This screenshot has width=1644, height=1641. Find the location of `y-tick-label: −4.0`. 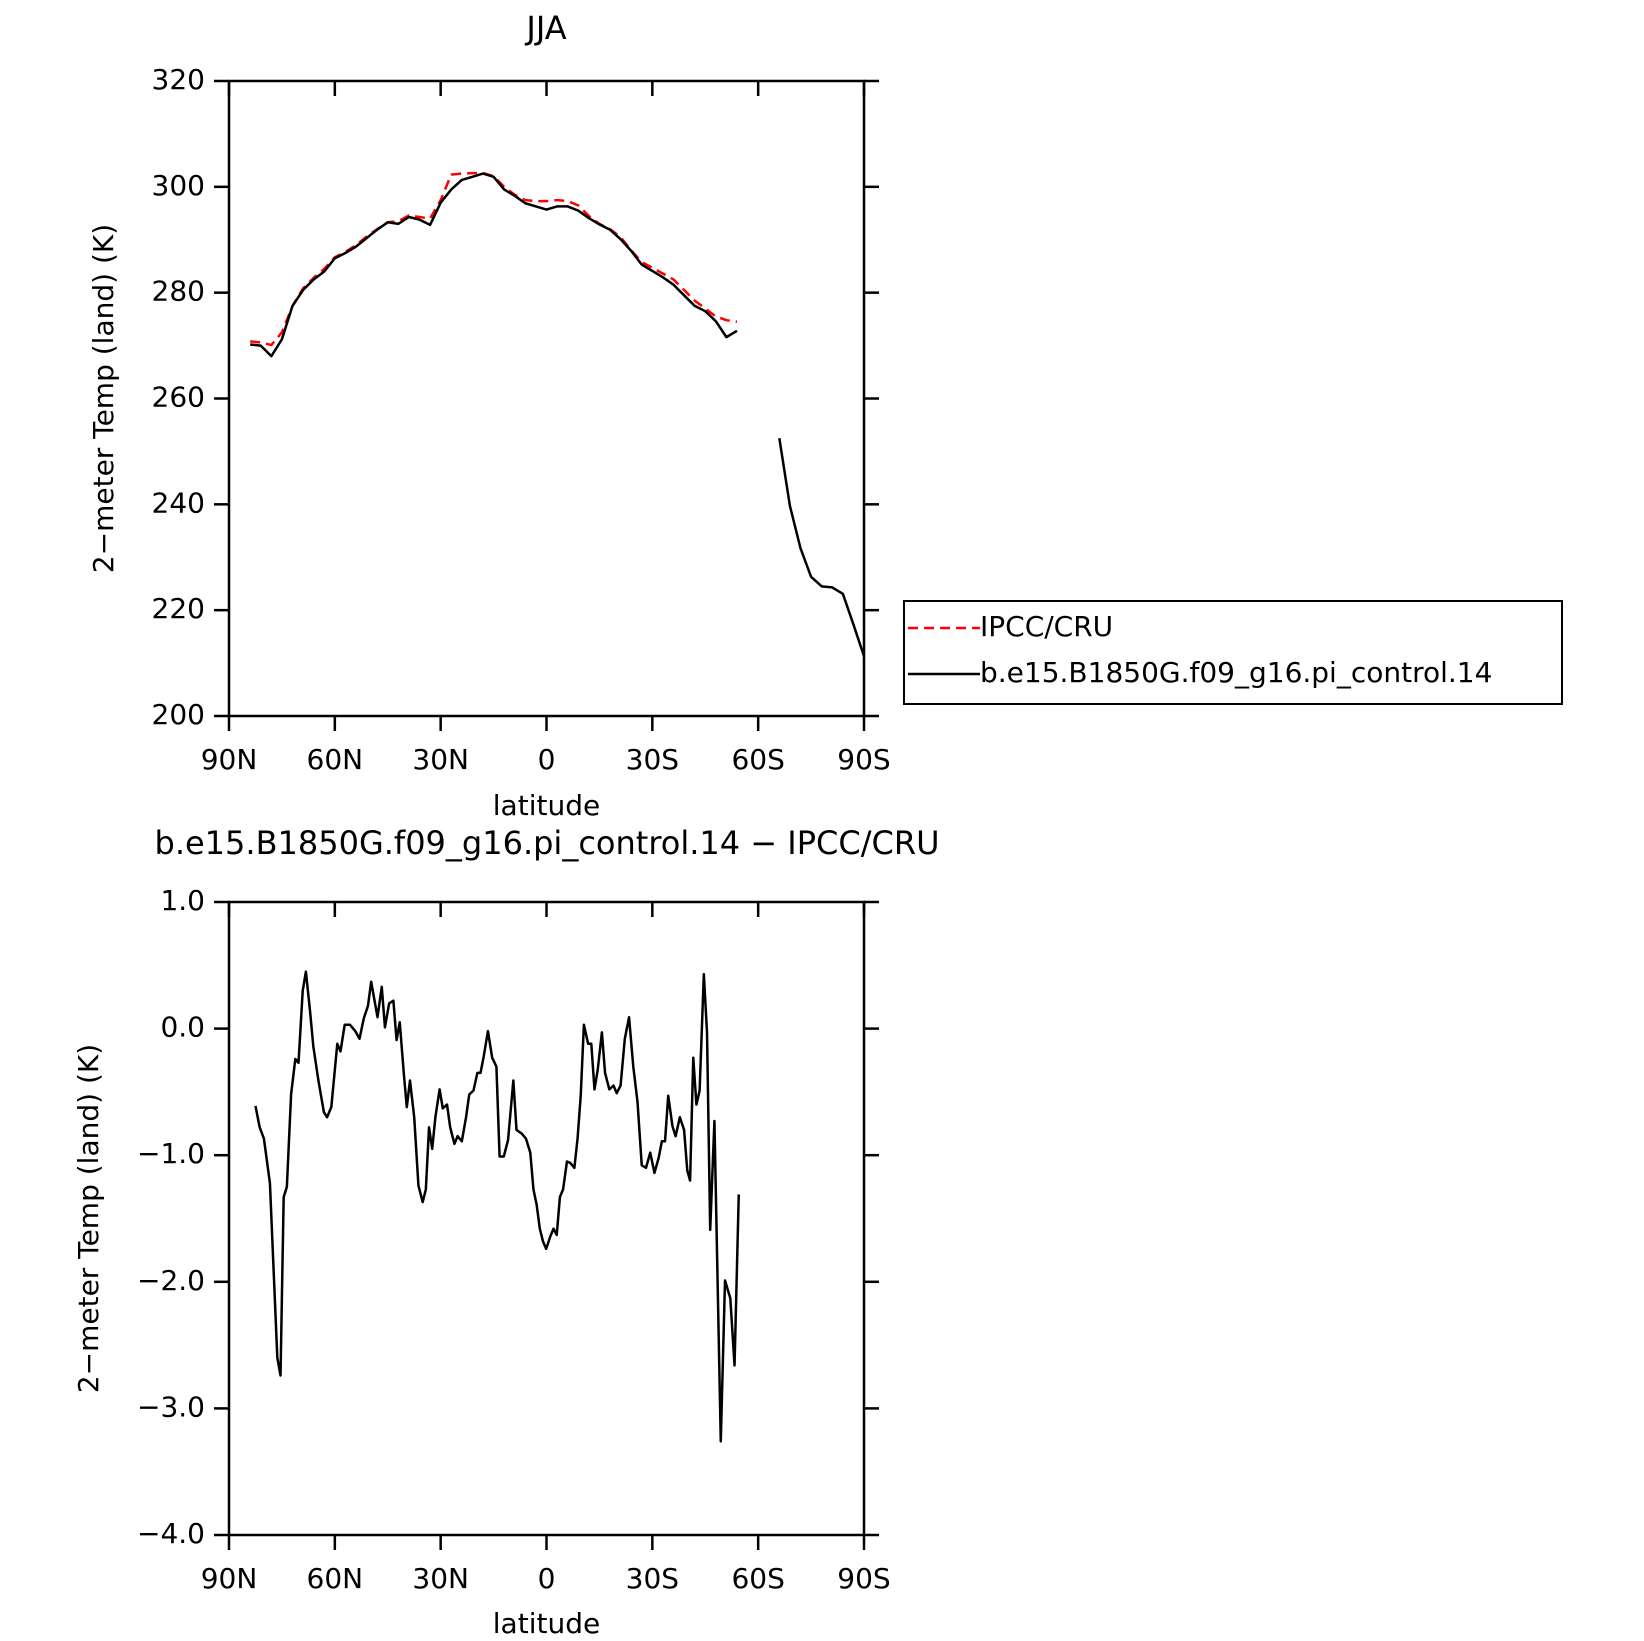

y-tick-label: −4.0 is located at coordinates (171, 1533).